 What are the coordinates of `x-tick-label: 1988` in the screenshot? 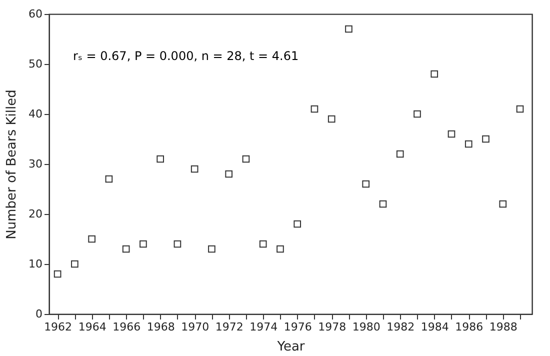 It's located at (503, 327).